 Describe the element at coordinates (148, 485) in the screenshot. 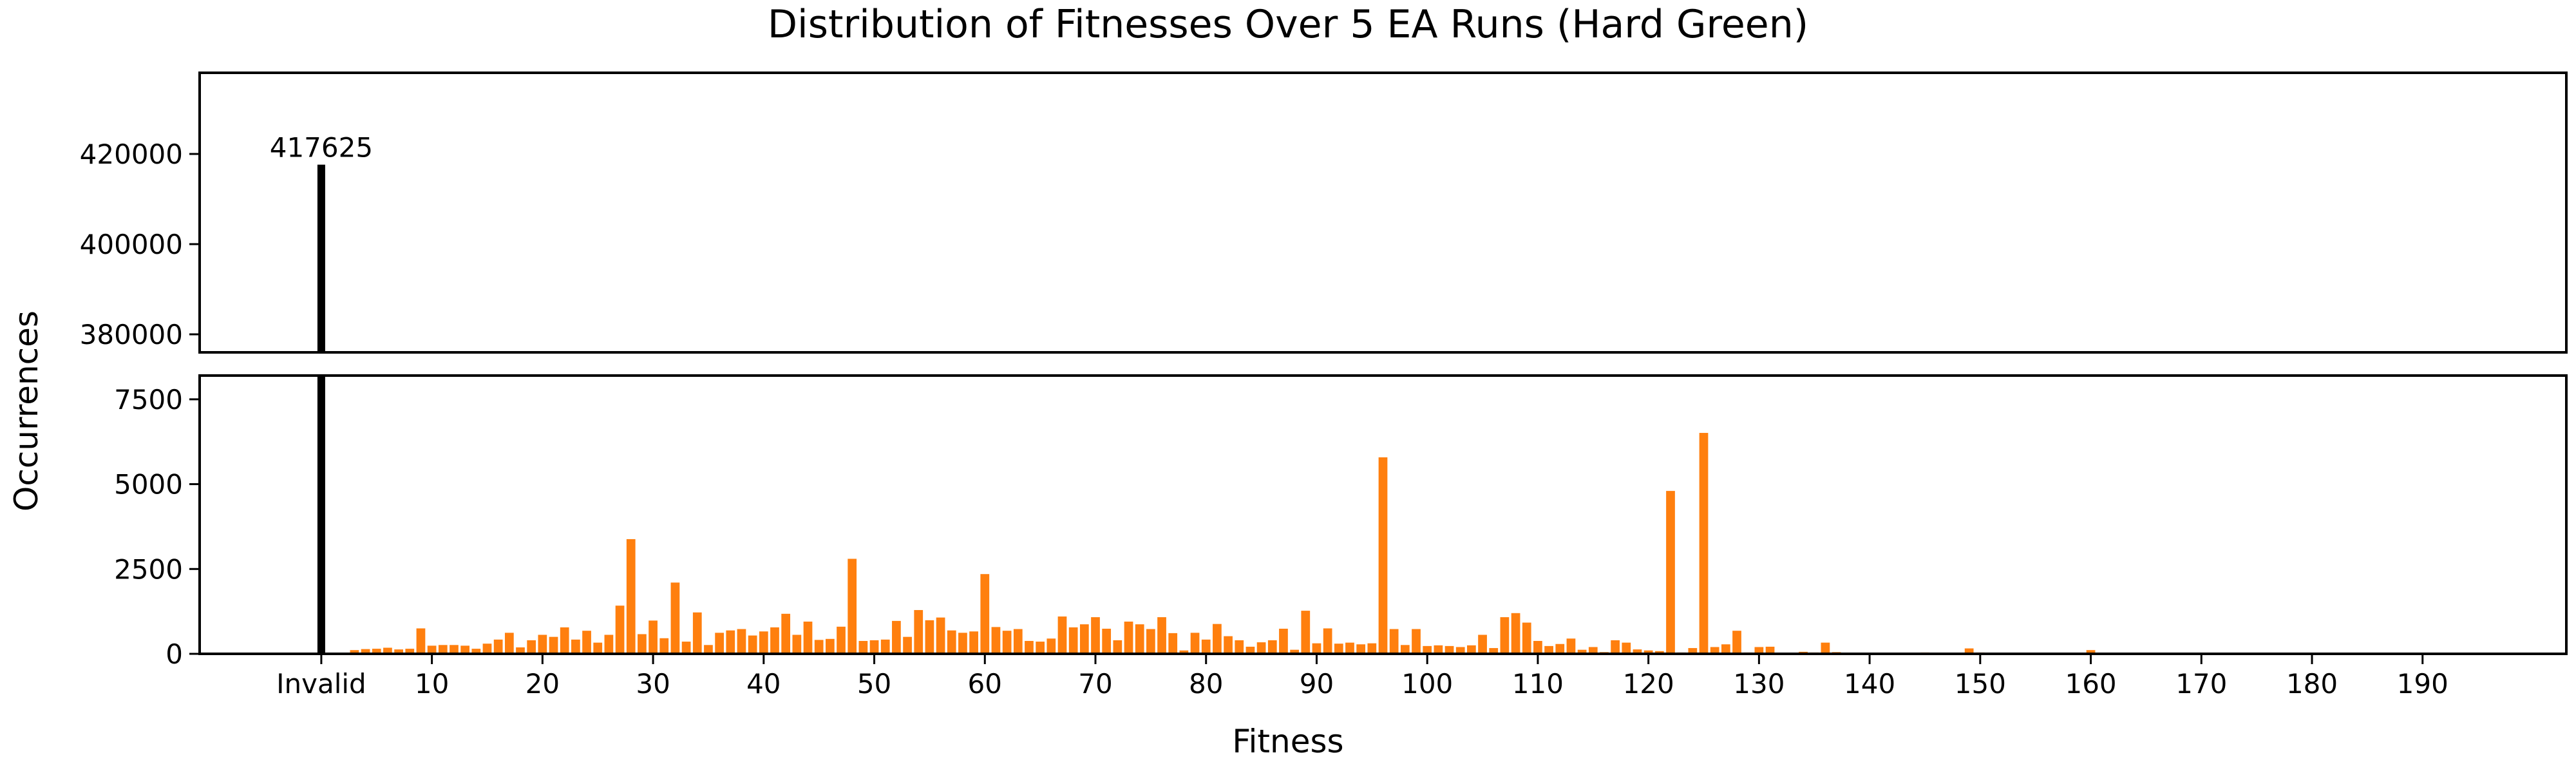

I see `lower-y-tick-label-5000: 5000` at that location.